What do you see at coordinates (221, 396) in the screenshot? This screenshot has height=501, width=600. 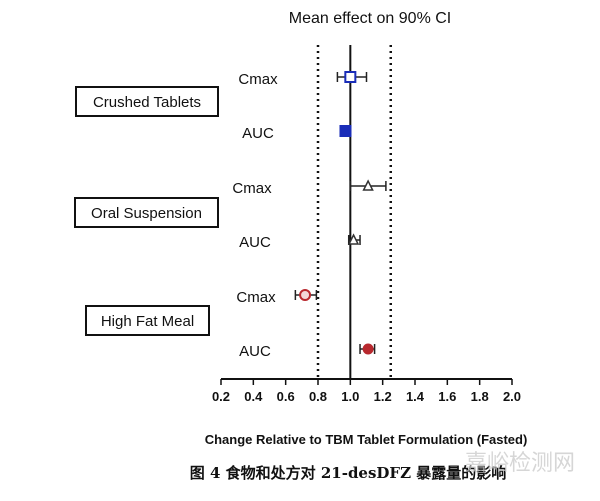 I see `x-tick-label: 0.2` at bounding box center [221, 396].